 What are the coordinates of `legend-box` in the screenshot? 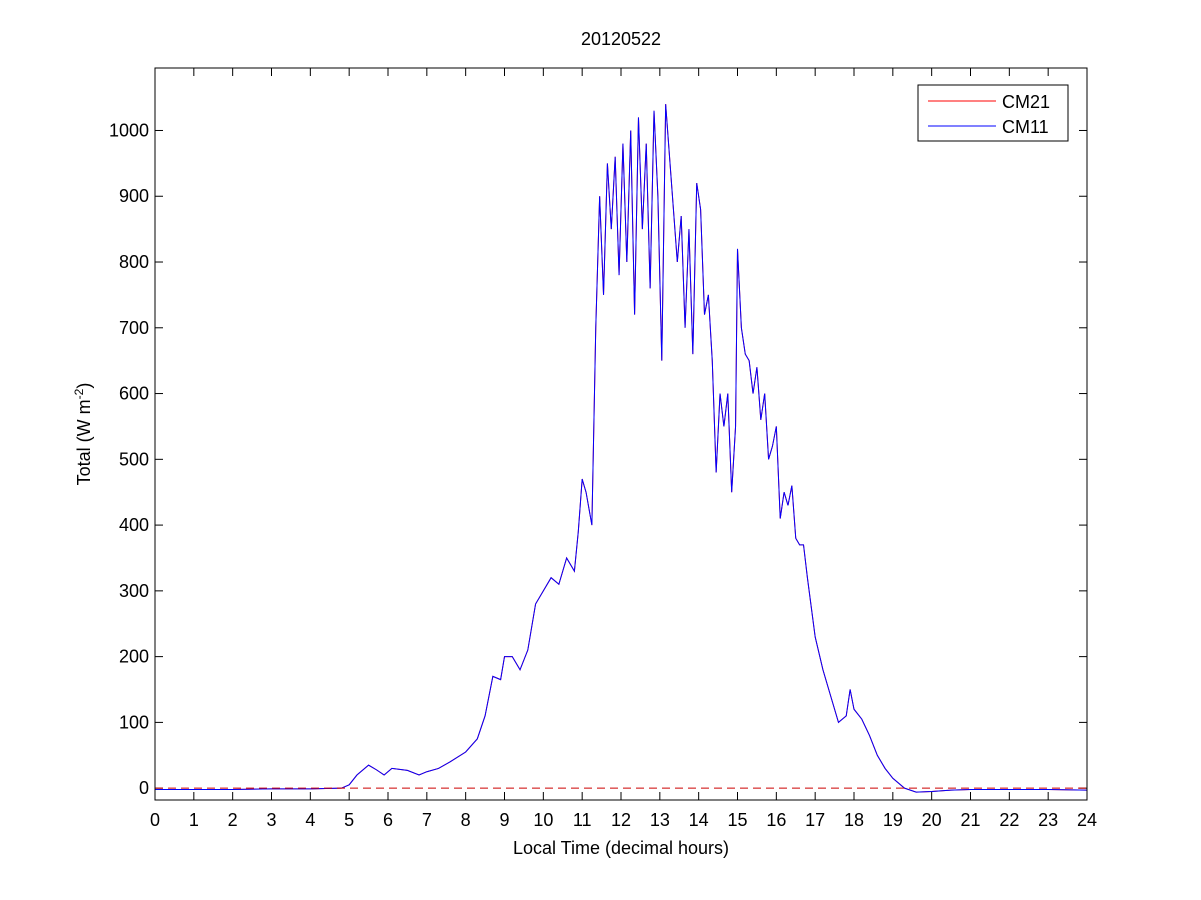 It's located at (993, 113).